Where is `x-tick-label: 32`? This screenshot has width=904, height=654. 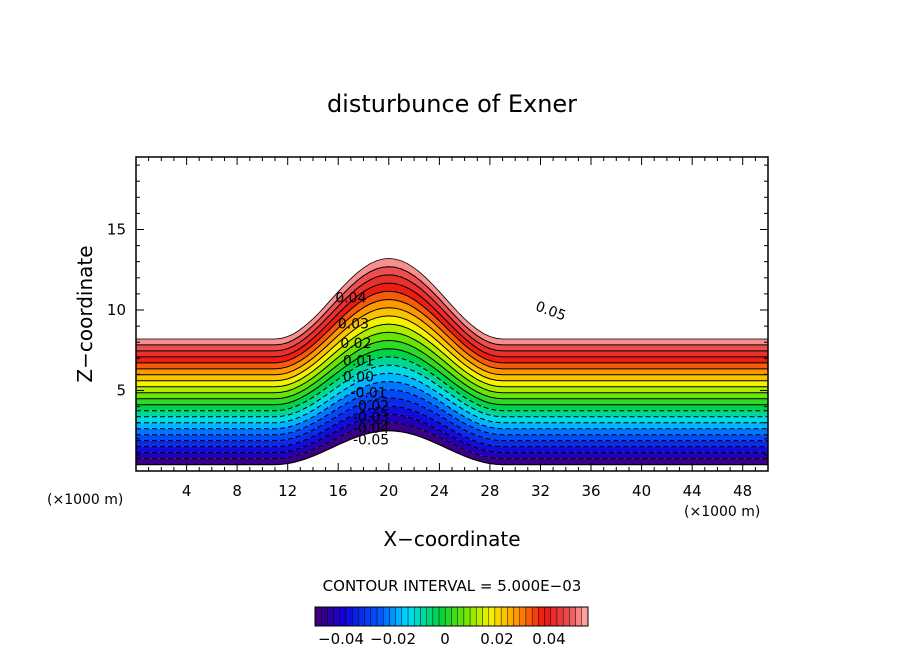
x-tick-label: 32 is located at coordinates (540, 491).